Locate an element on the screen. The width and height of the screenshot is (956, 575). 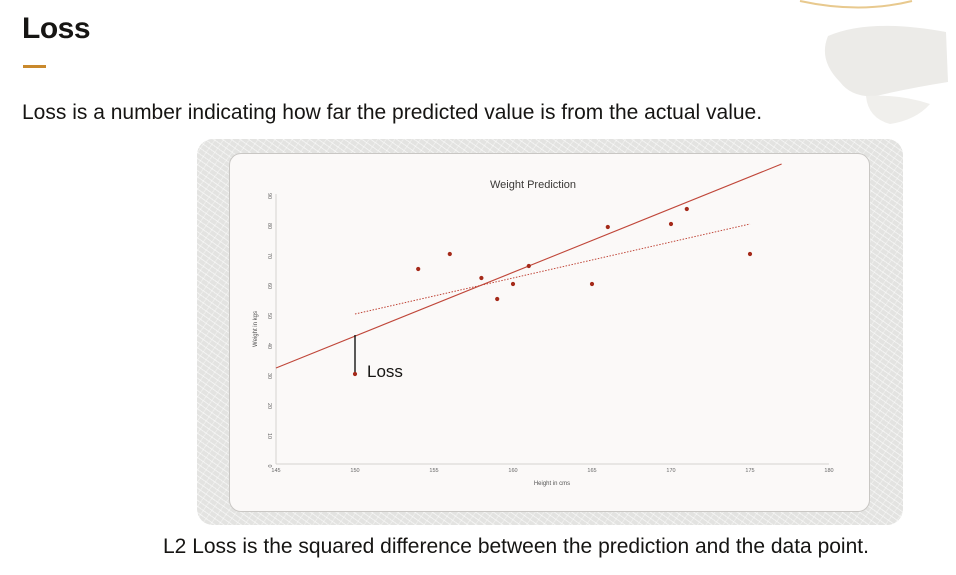
decorative-texture is located at coordinates (886, 74).